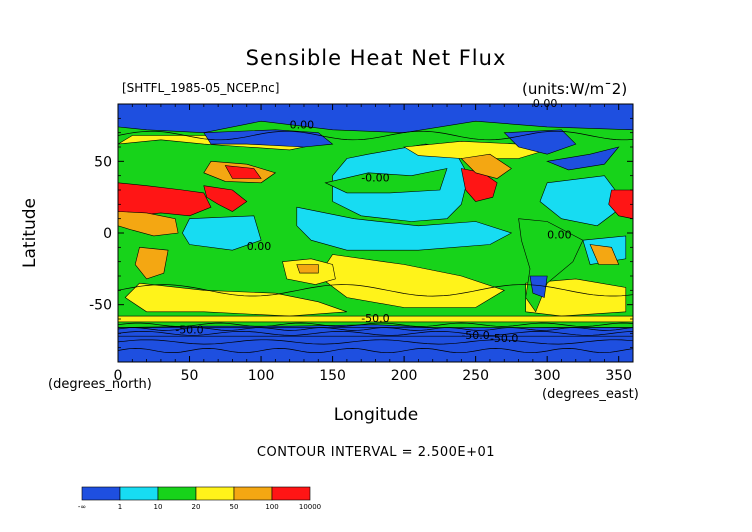 This screenshot has width=752, height=532. What do you see at coordinates (118, 376) in the screenshot?
I see `x-tick-label: 0` at bounding box center [118, 376].